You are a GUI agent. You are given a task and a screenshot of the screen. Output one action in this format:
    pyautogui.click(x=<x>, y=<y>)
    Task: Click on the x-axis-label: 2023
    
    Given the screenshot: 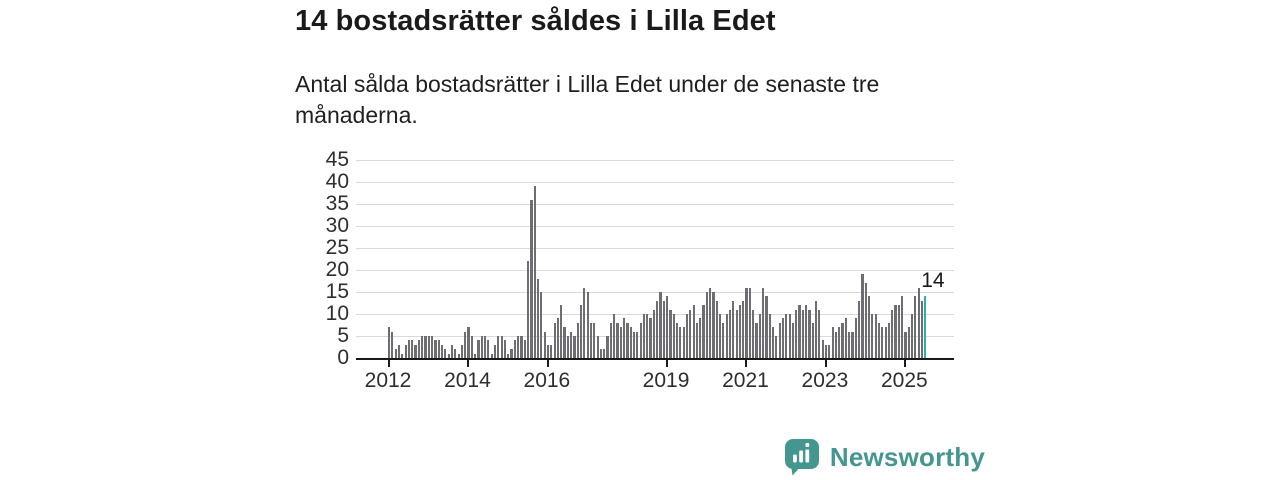 What is the action you would take?
    pyautogui.click(x=825, y=380)
    